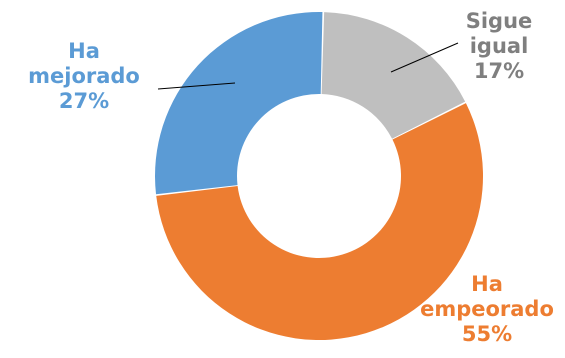  What do you see at coordinates (487, 334) in the screenshot?
I see `data-label-value: 55%` at bounding box center [487, 334].